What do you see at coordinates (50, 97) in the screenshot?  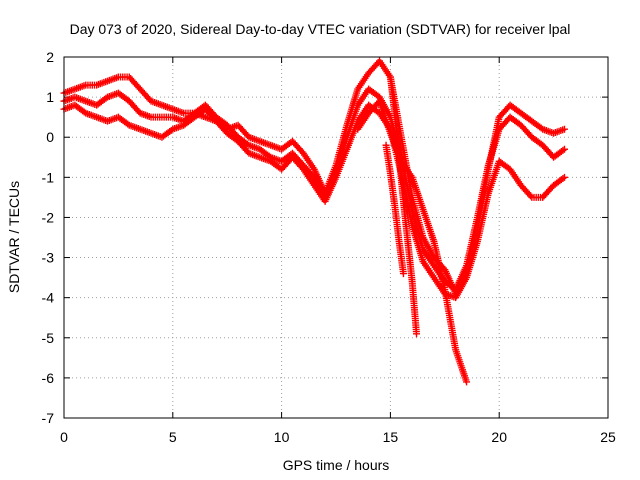 I see `y-tick-label: 1` at bounding box center [50, 97].